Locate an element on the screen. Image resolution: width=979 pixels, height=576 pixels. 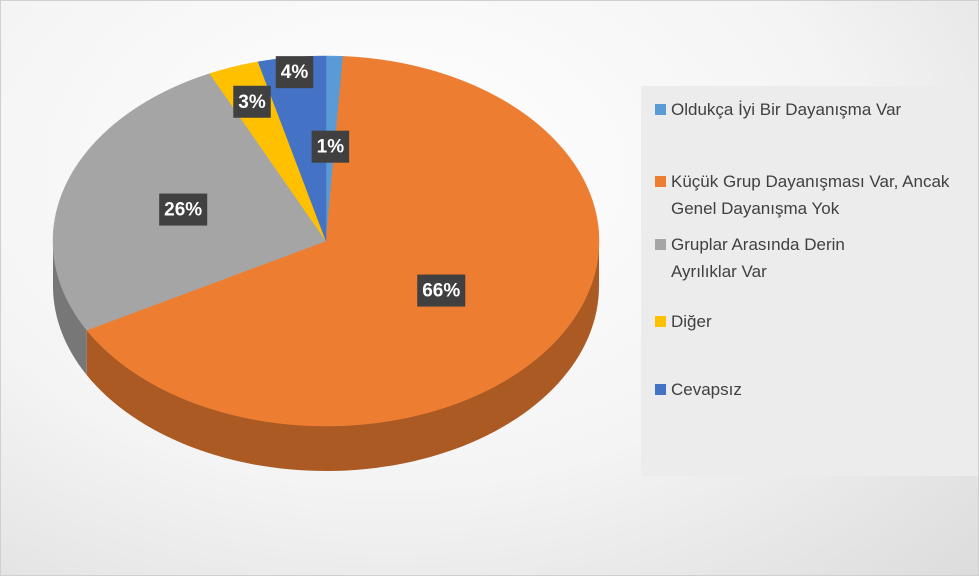
legend-item: Gruplar Arasında Derin Ayrılıklar Var is located at coordinates (815, 258).